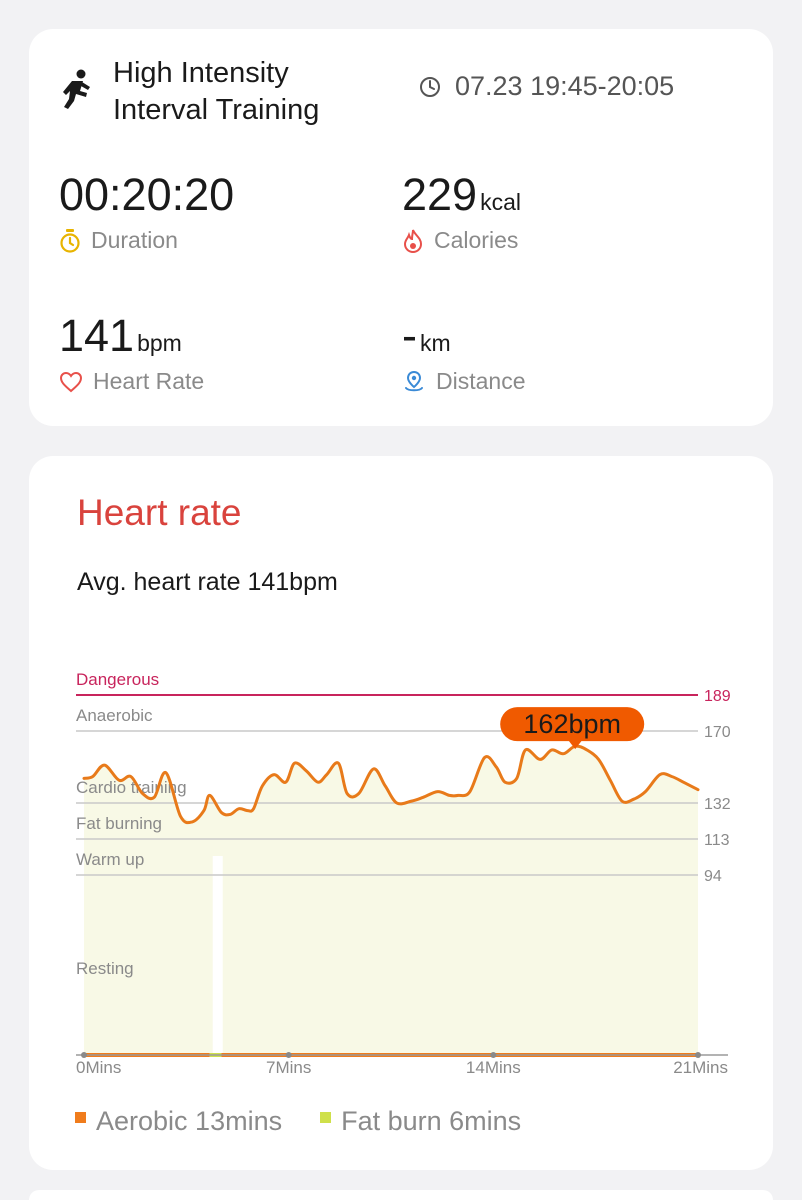 This screenshot has height=1200, width=802. What do you see at coordinates (713, 876) in the screenshot?
I see `y-tick-label-94: 94` at bounding box center [713, 876].